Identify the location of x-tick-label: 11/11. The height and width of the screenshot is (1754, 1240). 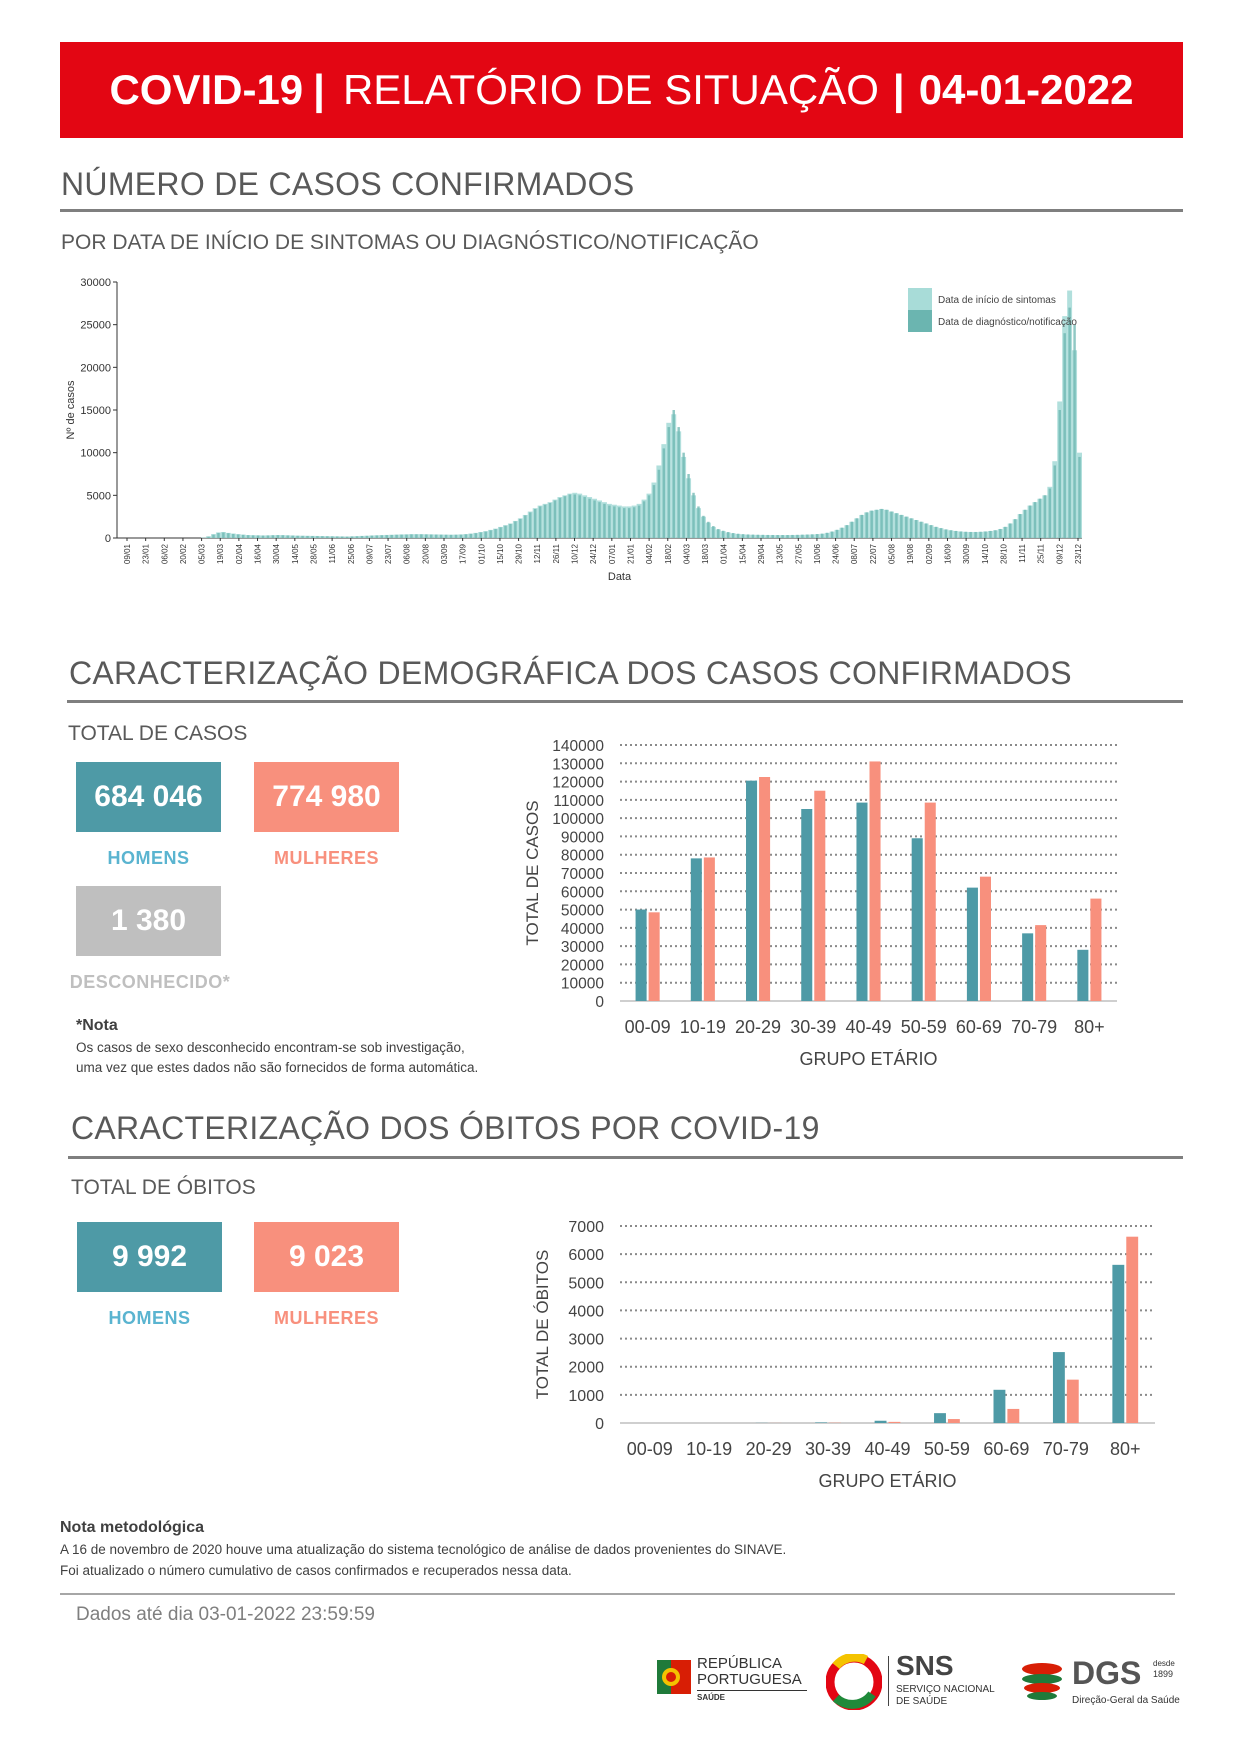
(1022, 552).